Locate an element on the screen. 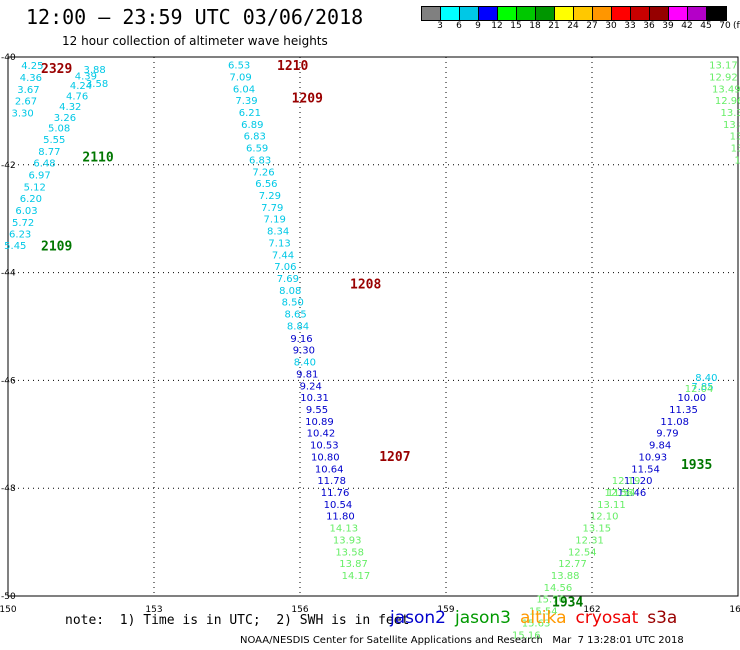 The height and width of the screenshot is (650, 740). data-point-s3a: 3.67 is located at coordinates (28, 90).